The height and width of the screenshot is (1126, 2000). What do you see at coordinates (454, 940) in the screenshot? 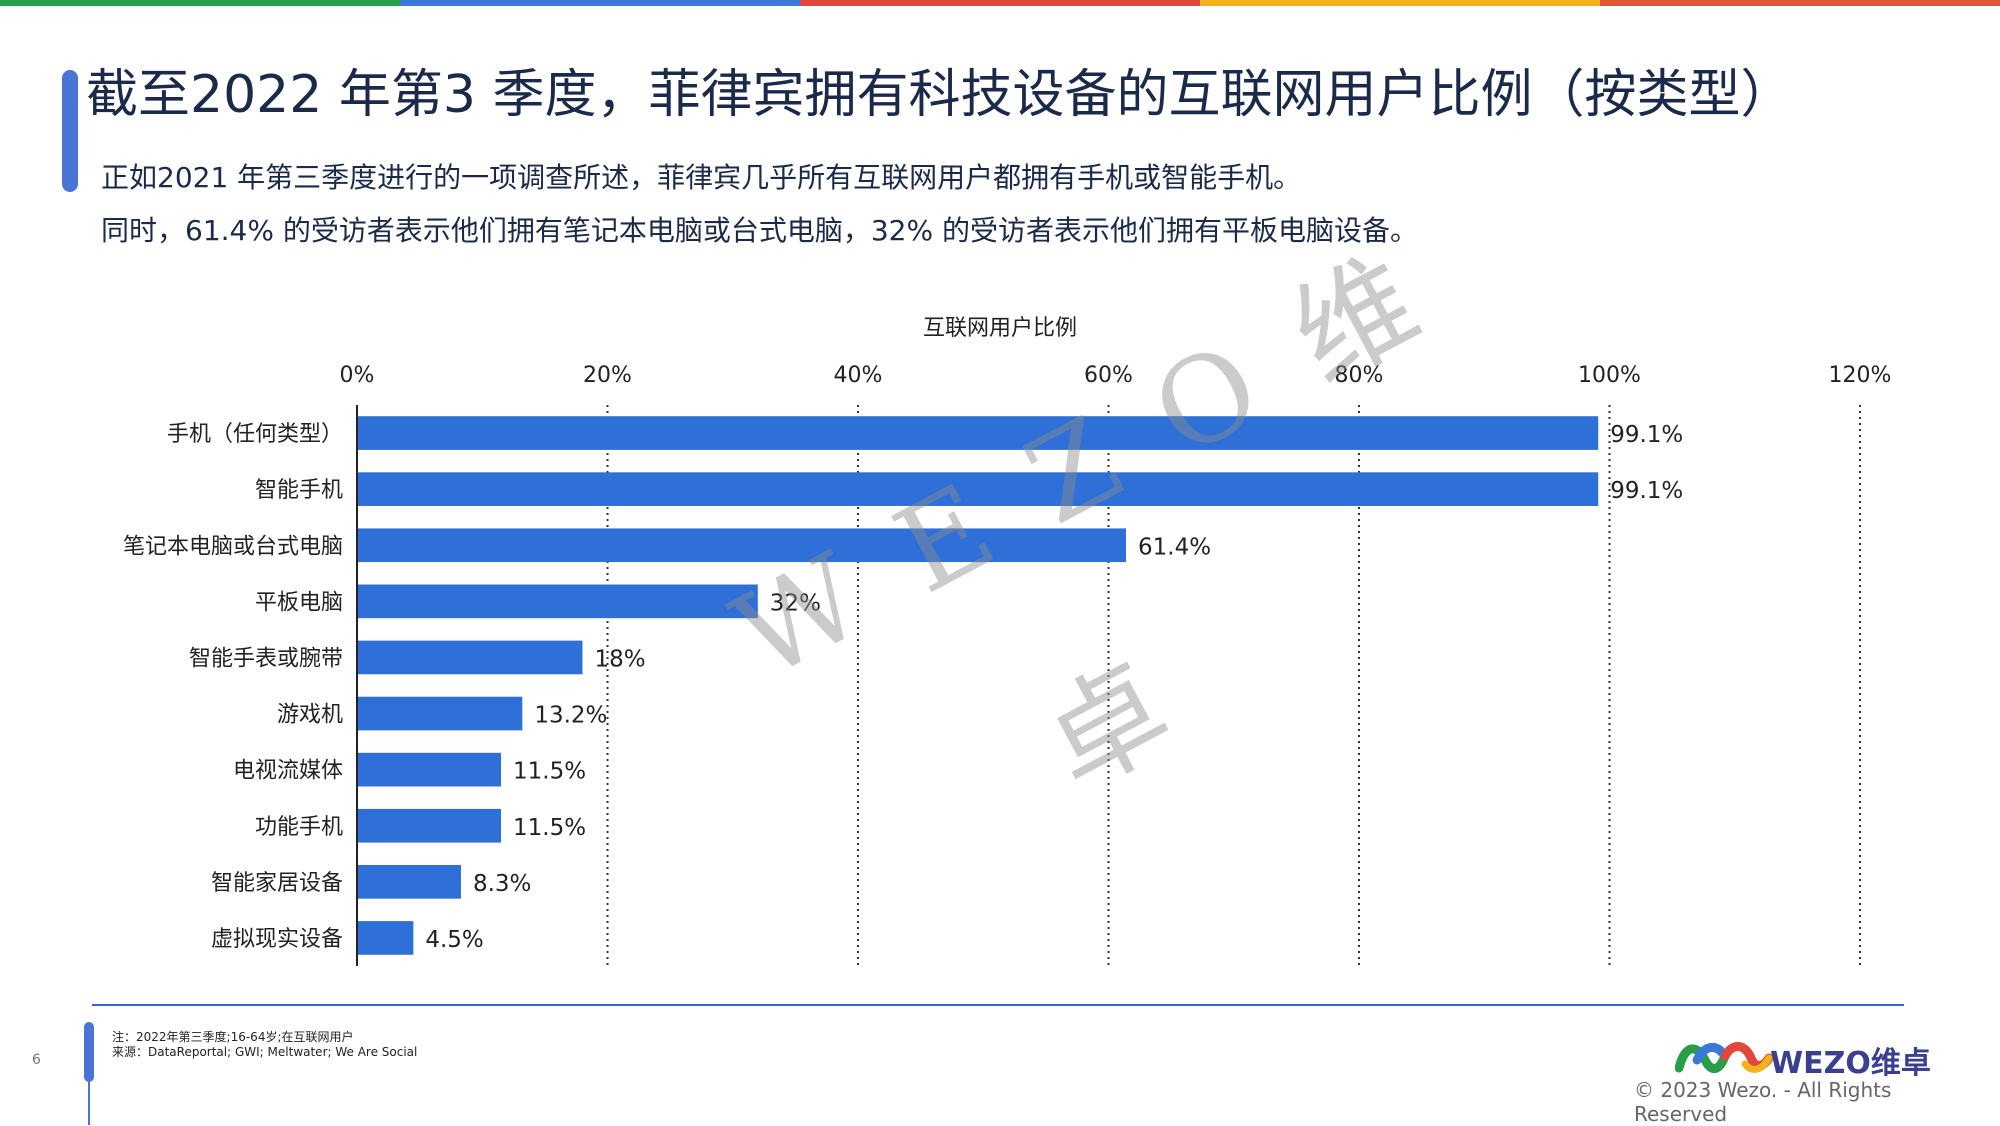
I see `data-label: 4.5%` at bounding box center [454, 940].